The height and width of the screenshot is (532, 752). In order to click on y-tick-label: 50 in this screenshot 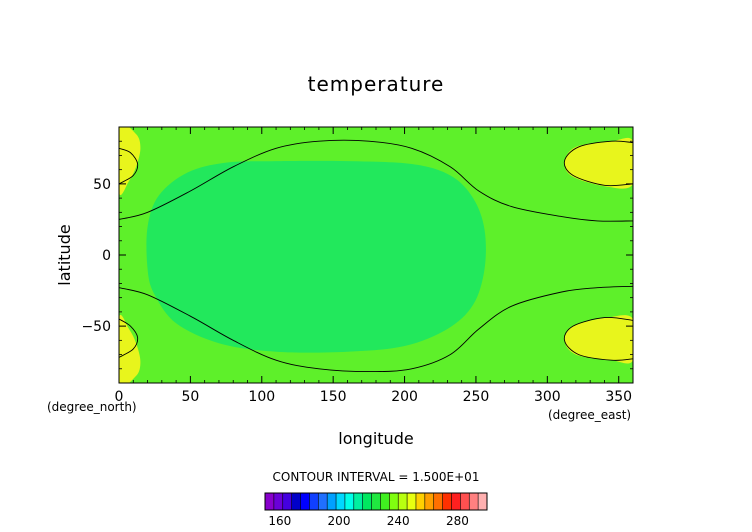, I will do `click(102, 185)`.